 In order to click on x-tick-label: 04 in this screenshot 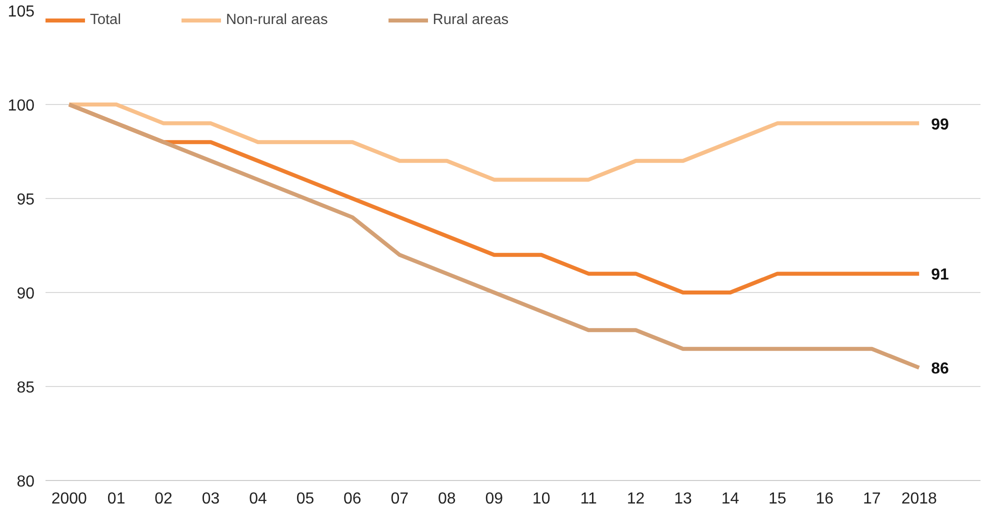, I will do `click(258, 499)`.